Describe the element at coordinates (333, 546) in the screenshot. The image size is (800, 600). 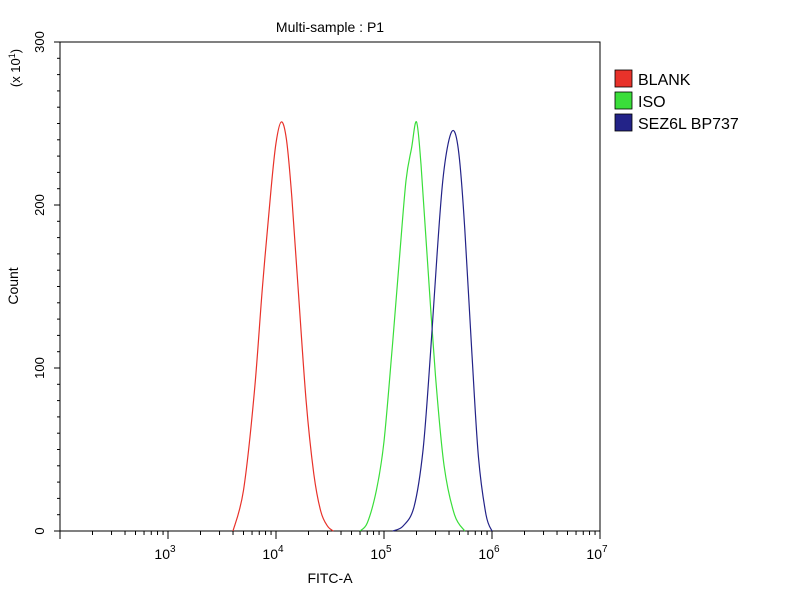
I see `x-axis-ticks: 10³ 10⁴ 10⁵ 10⁶ 10⁷` at that location.